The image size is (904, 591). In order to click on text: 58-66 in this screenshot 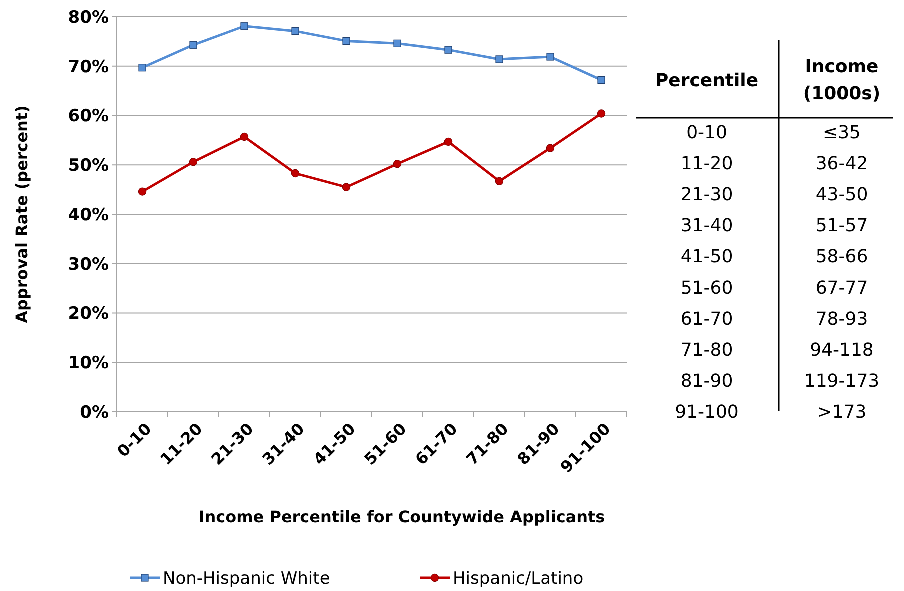, I will do `click(842, 257)`.